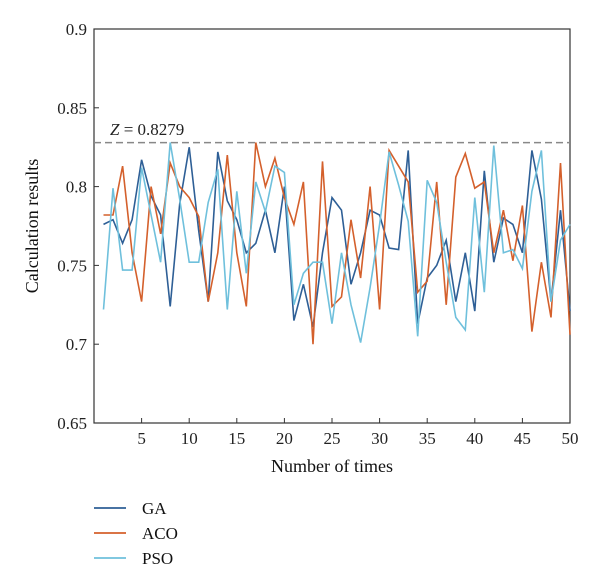 This screenshot has width=600, height=586. What do you see at coordinates (72, 108) in the screenshot?
I see `y-tick-label: 0.85` at bounding box center [72, 108].